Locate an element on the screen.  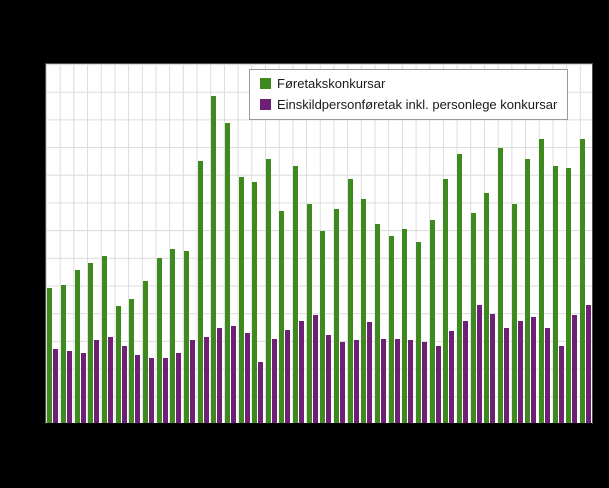
purple-square-icon is located at coordinates (265, 104).